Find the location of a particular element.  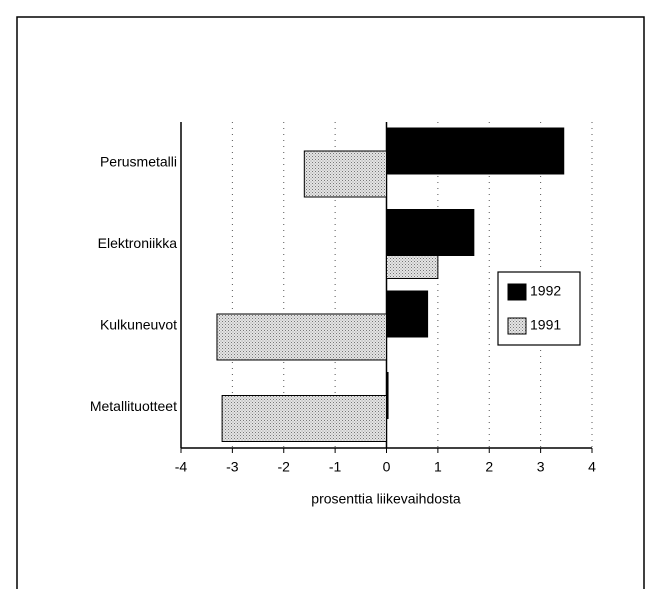

x-tick-label: -4 is located at coordinates (181, 467).